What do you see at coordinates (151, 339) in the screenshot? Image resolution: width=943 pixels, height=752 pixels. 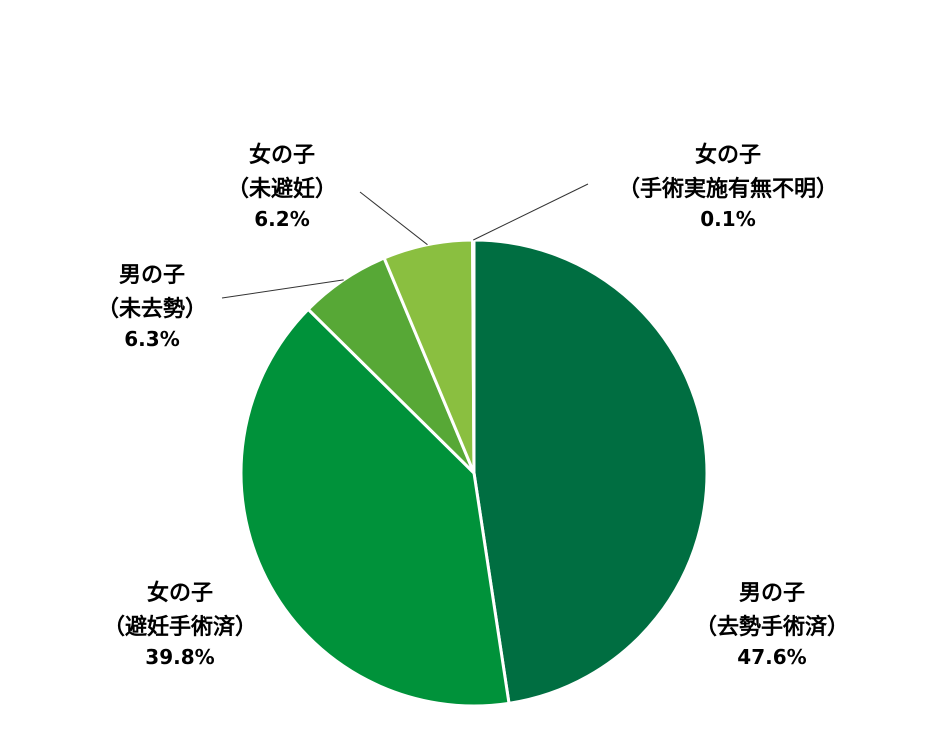 I see `slice-value-male-intact: 6.3%` at bounding box center [151, 339].